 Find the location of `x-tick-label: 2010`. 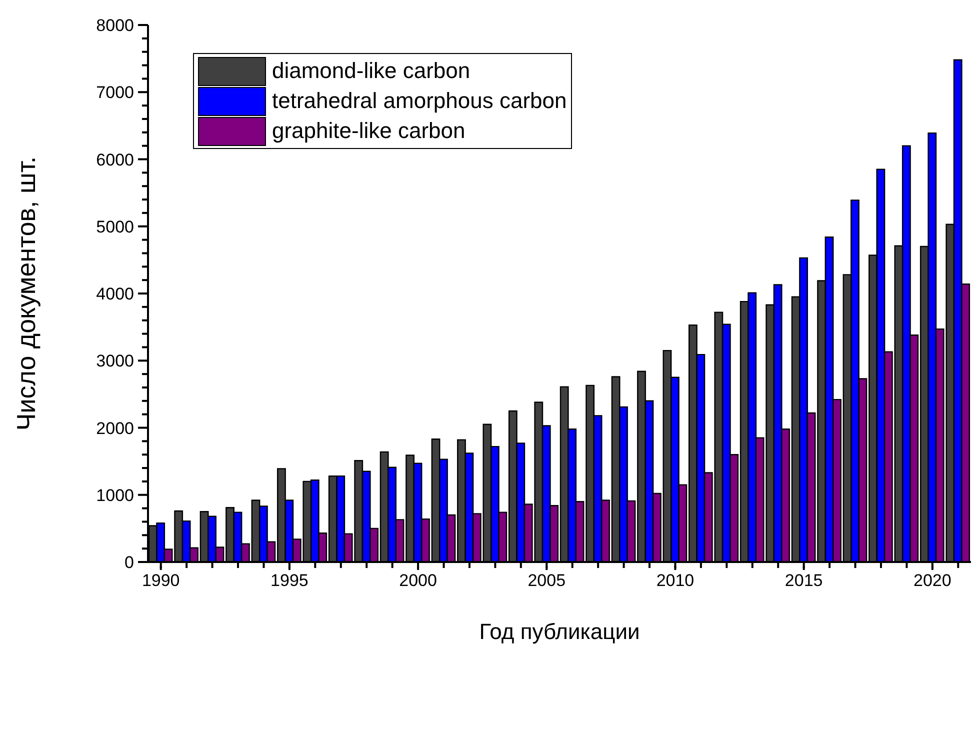

x-tick-label: 2010 is located at coordinates (675, 580).